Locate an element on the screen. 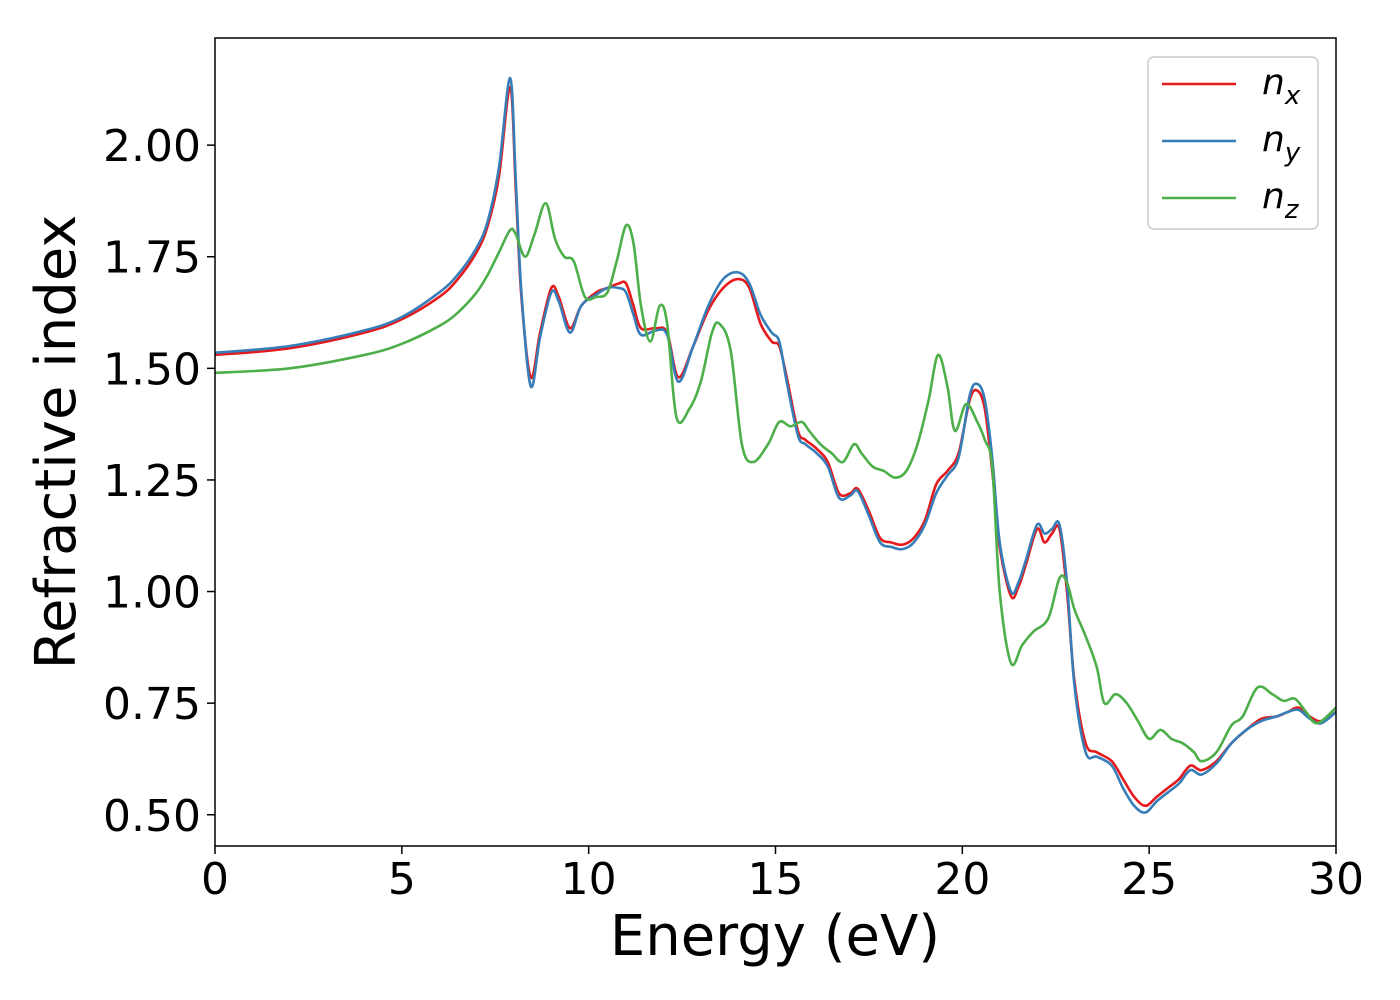 This screenshot has height=1000, width=1400. y-tick-label: 0.50 is located at coordinates (152, 816).